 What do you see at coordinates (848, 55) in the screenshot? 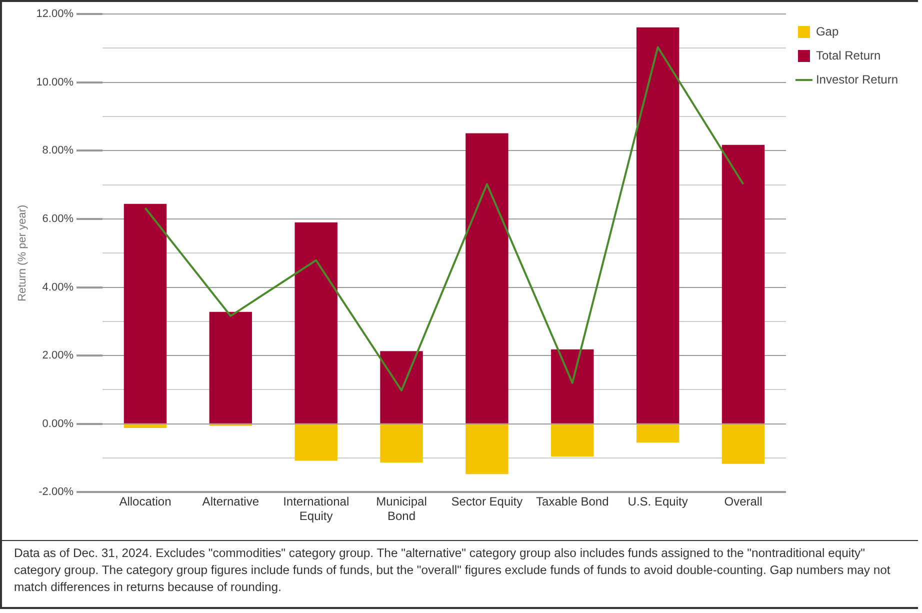
I see `legend-label: Total Return` at bounding box center [848, 55].